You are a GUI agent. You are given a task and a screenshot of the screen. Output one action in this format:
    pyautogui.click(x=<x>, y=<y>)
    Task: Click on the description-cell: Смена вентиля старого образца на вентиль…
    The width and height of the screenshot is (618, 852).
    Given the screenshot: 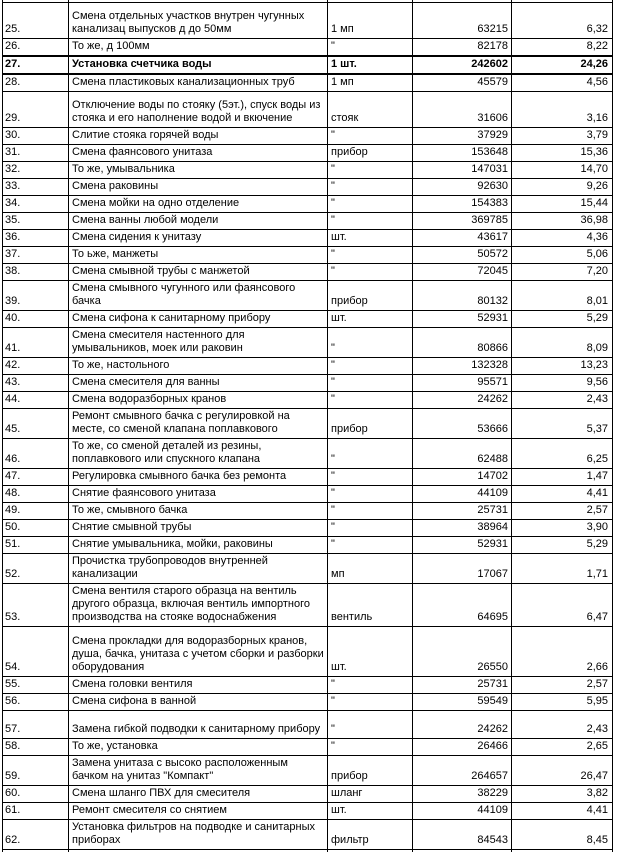 What is the action you would take?
    pyautogui.click(x=198, y=605)
    